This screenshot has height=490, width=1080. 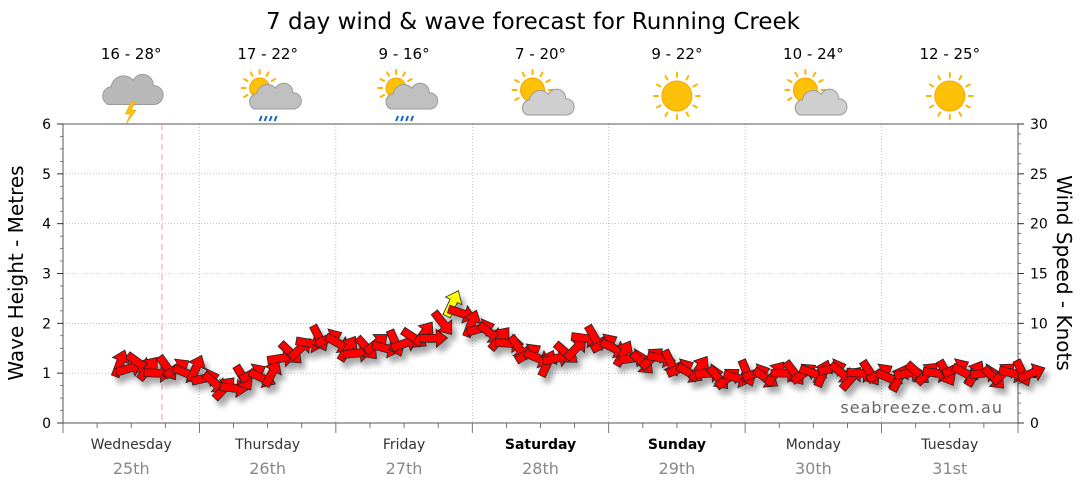 What do you see at coordinates (267, 54) in the screenshot?
I see `day-temperature: 17 - 22°` at bounding box center [267, 54].